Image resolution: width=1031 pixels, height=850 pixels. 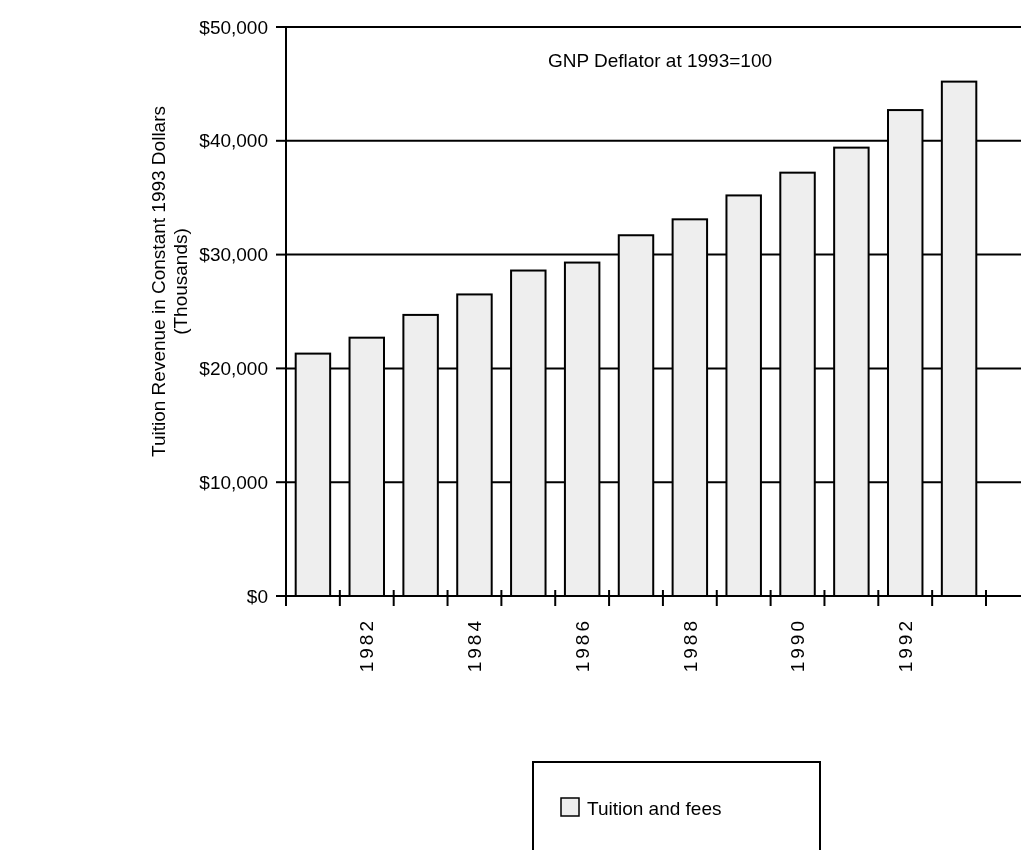 I want to click on x-tick-label: 1990, so click(x=798, y=645).